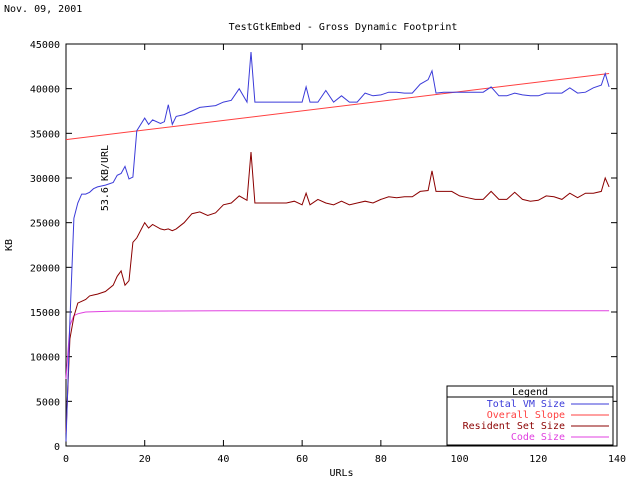 The height and width of the screenshot is (480, 640). Describe the element at coordinates (45, 90) in the screenshot. I see `y-tick-label: 40000` at that location.